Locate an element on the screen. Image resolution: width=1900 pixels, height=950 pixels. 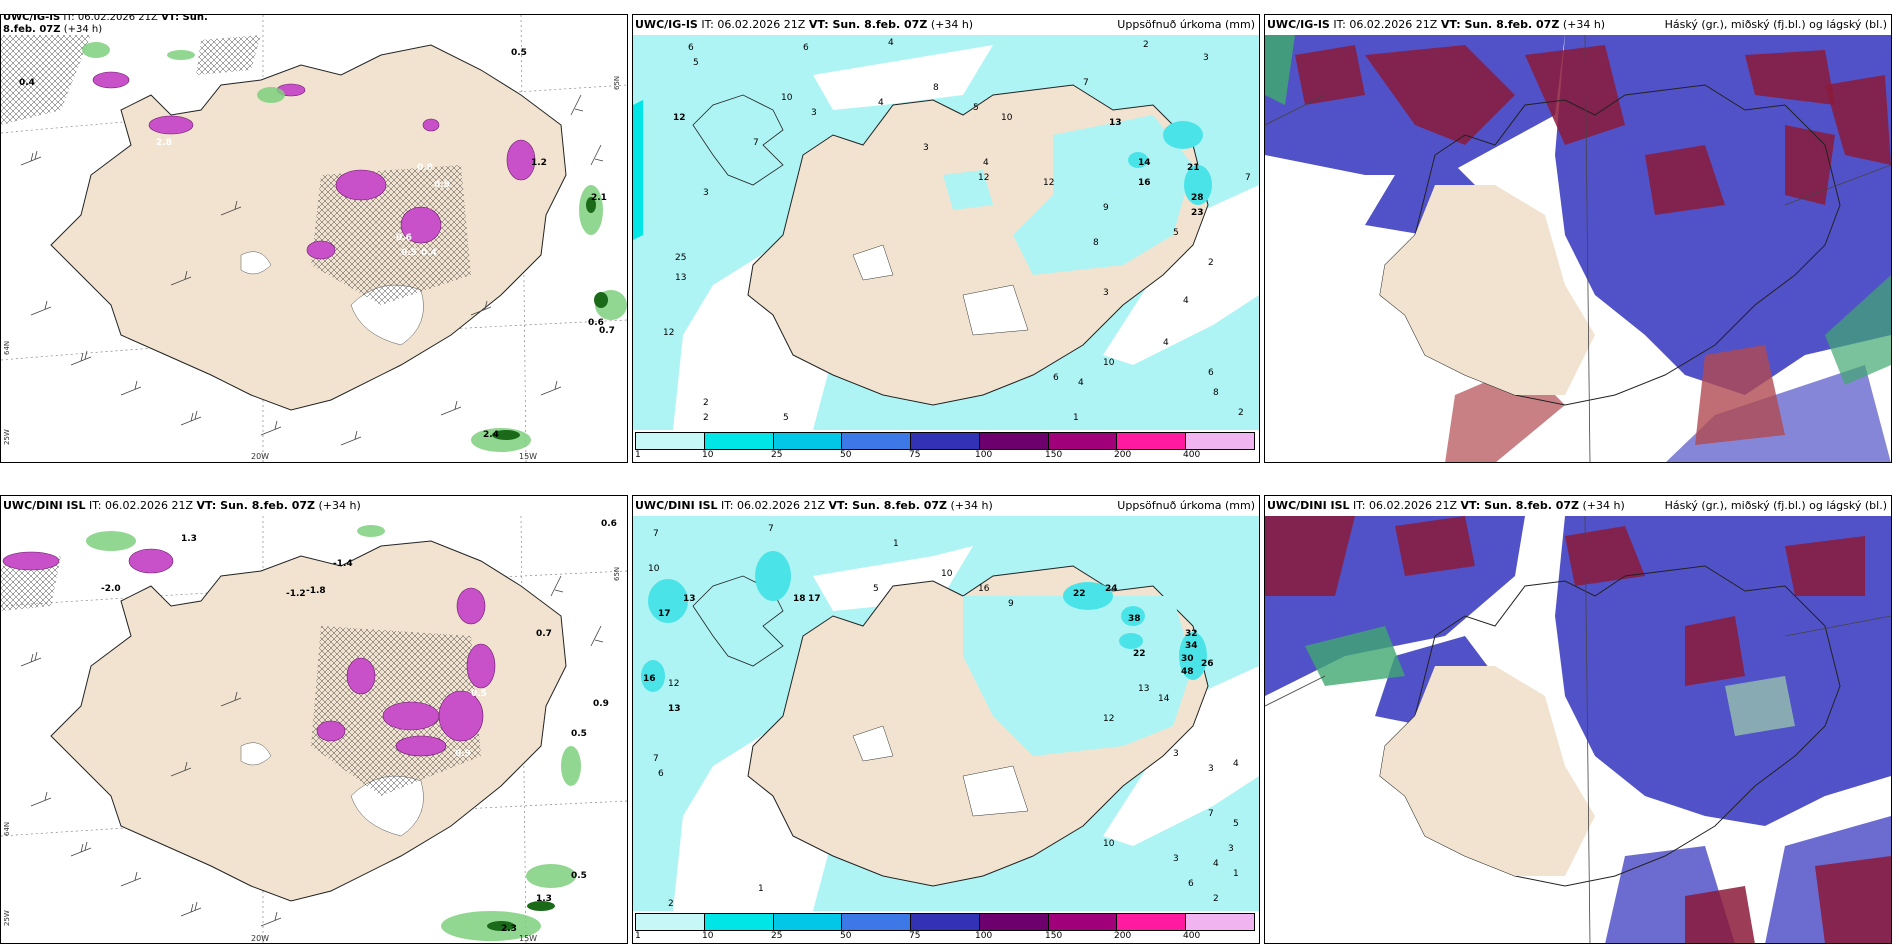
colorbar-labels: 1 10 25 50 75 100 150 200 400 is located at coordinates (945, 456).